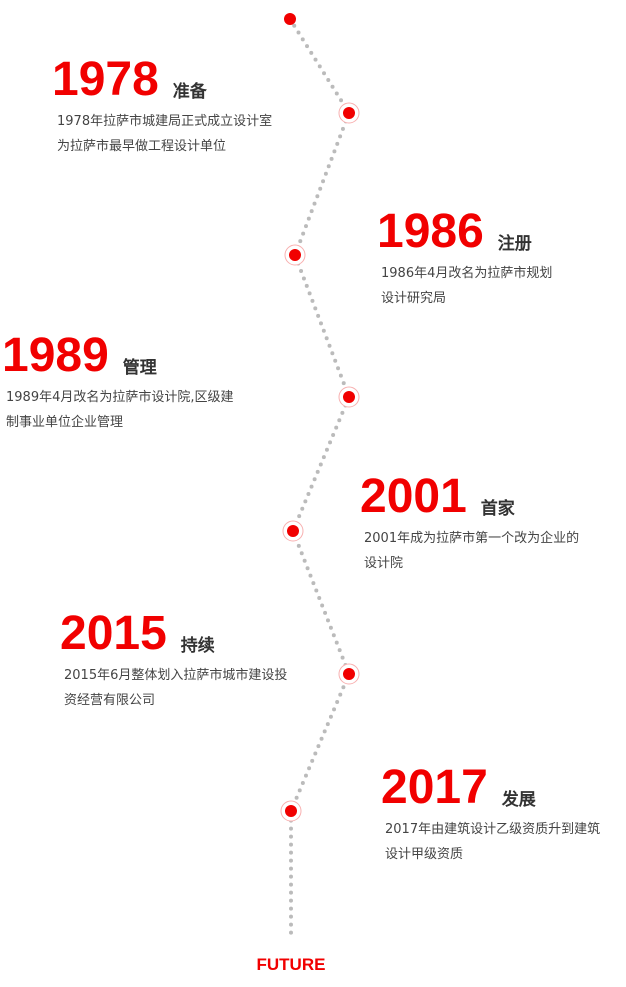 The width and height of the screenshot is (626, 987). I want to click on description-line: 设计院, so click(384, 563).